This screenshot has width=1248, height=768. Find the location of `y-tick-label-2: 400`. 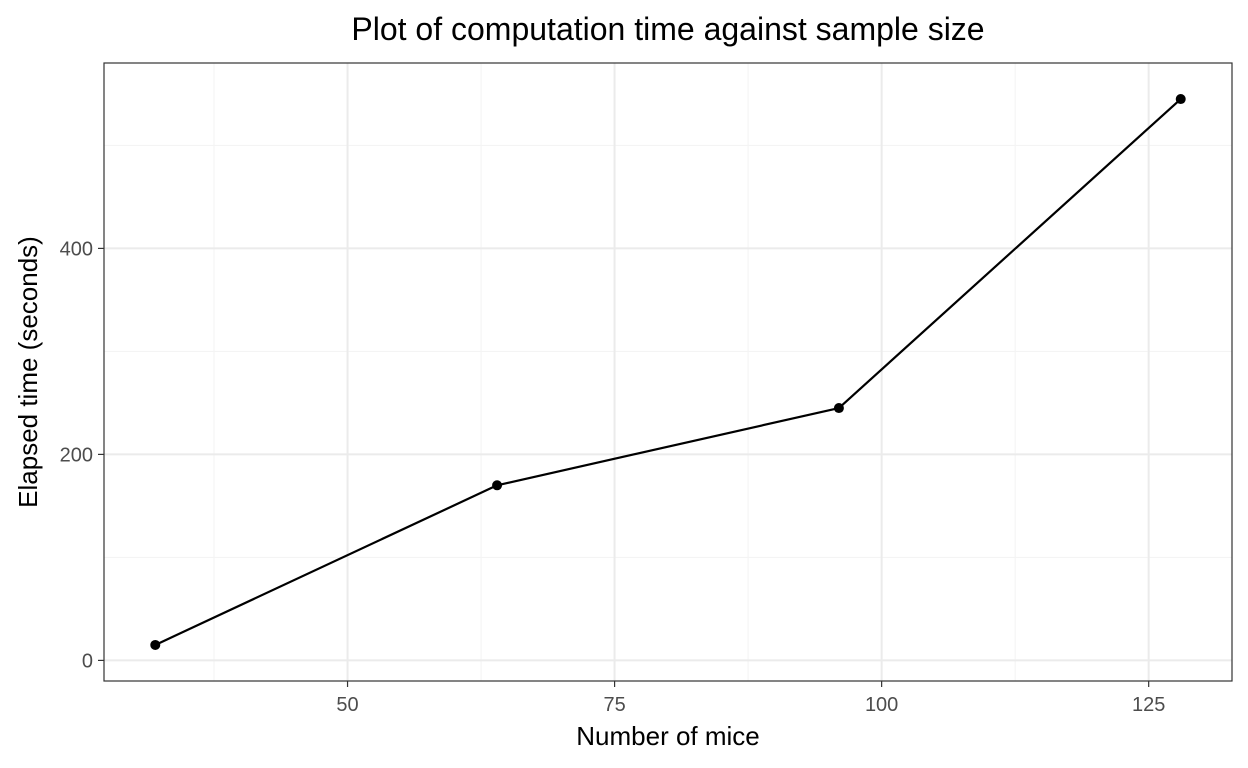

y-tick-label-2: 400 is located at coordinates (76, 249).